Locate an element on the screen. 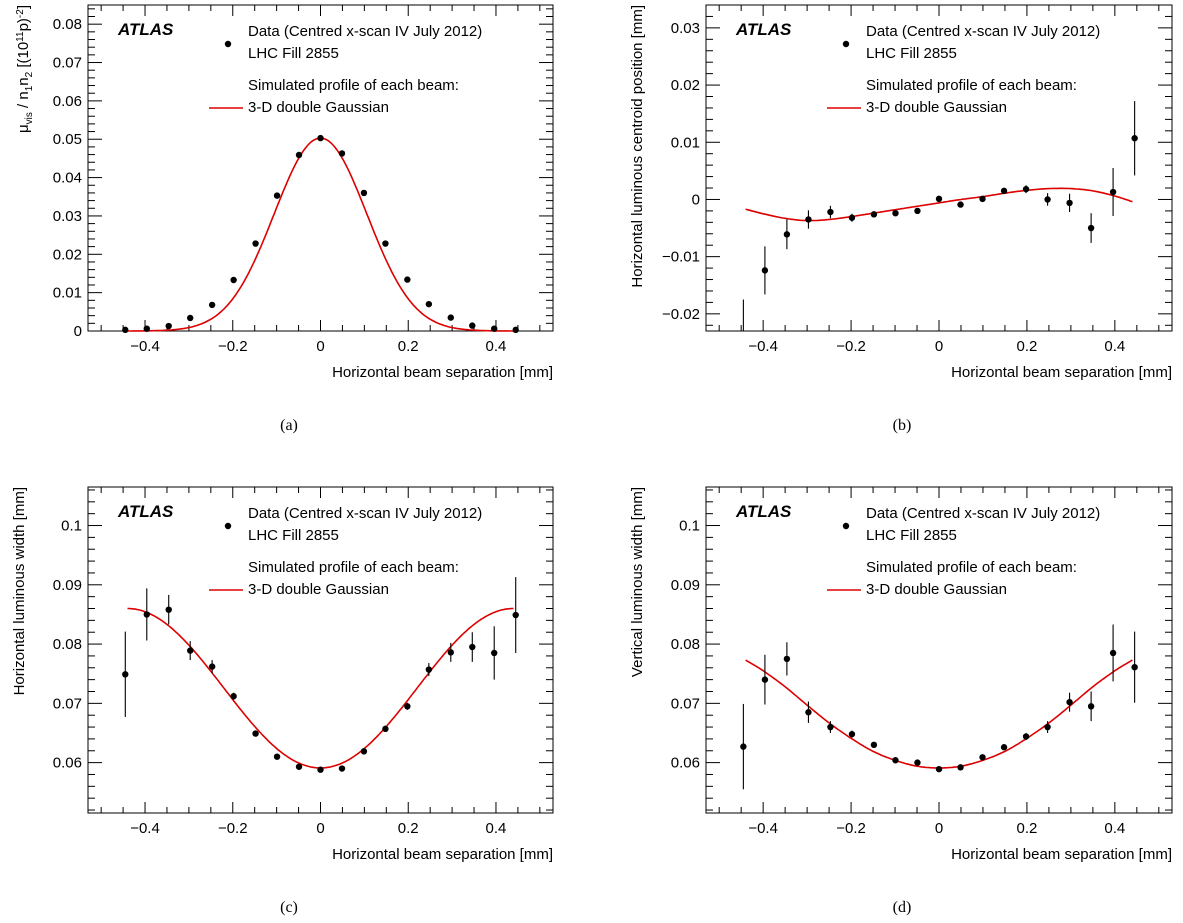 Image resolution: width=1183 pixels, height=923 pixels. y-axis-title: μvis / n1n2 [(1011p)-2] is located at coordinates (25, 69).